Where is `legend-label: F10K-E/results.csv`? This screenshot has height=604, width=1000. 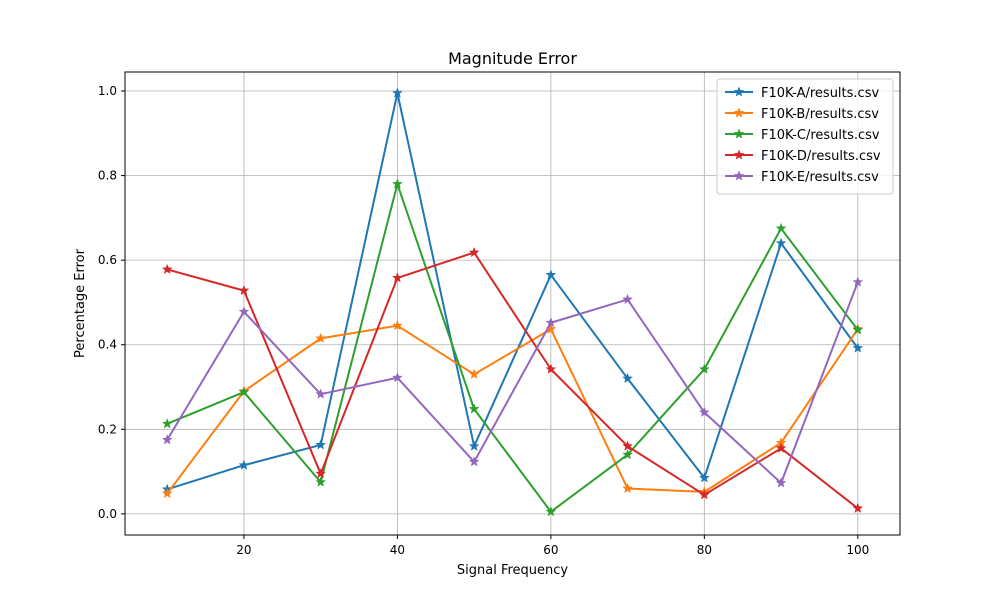 legend-label: F10K-E/results.csv is located at coordinates (820, 177).